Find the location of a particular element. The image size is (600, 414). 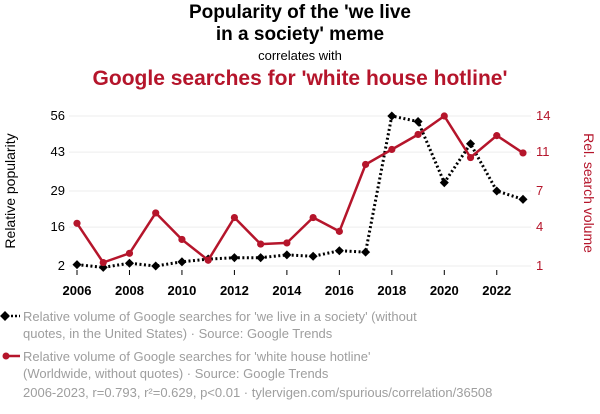

y-left-tick-label: 16 is located at coordinates (58, 226).